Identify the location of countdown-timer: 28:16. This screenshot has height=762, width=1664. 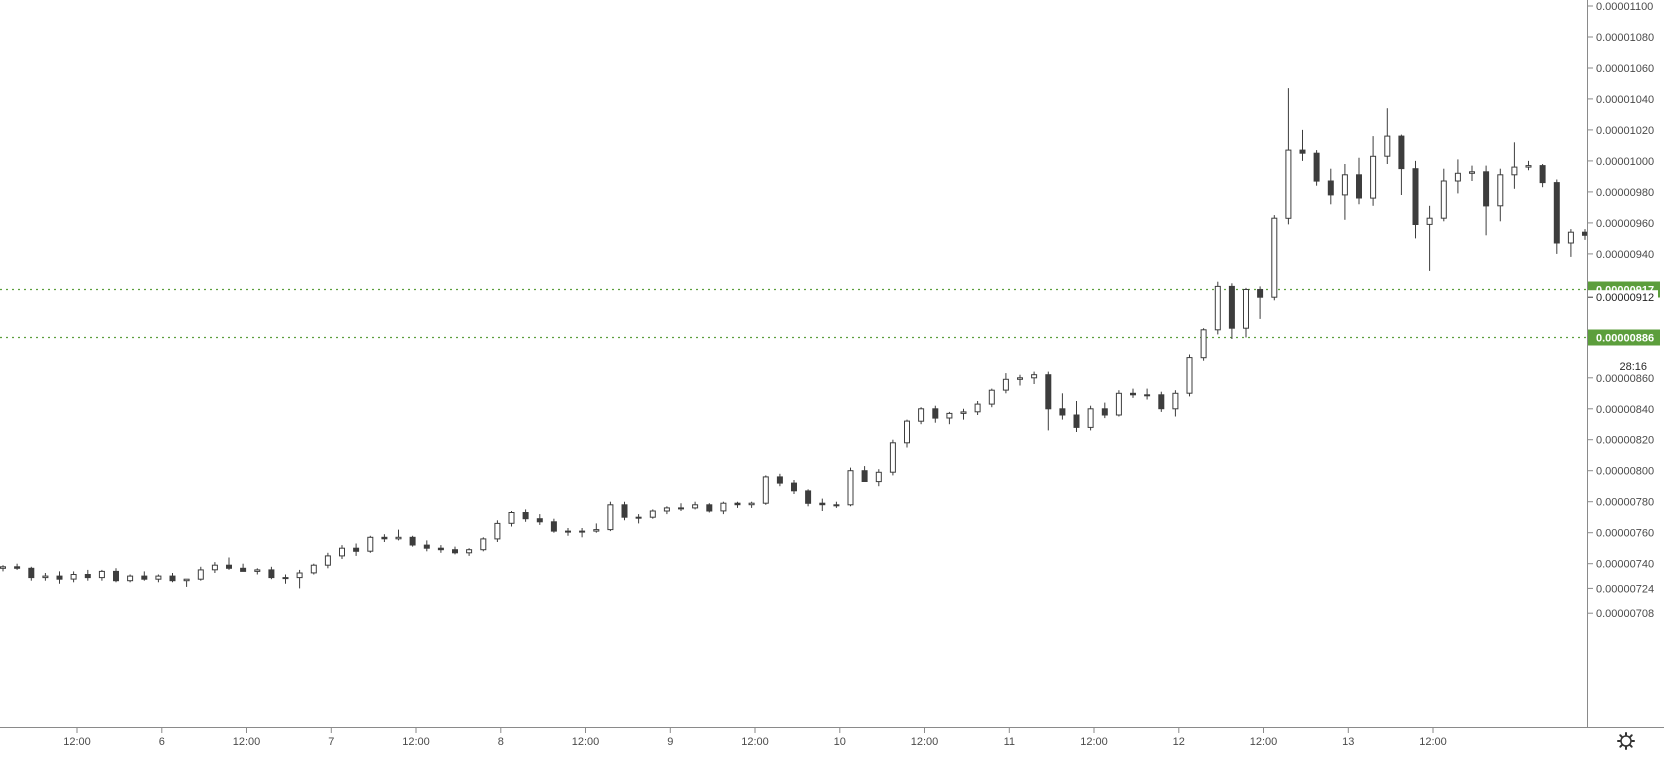
(1633, 367).